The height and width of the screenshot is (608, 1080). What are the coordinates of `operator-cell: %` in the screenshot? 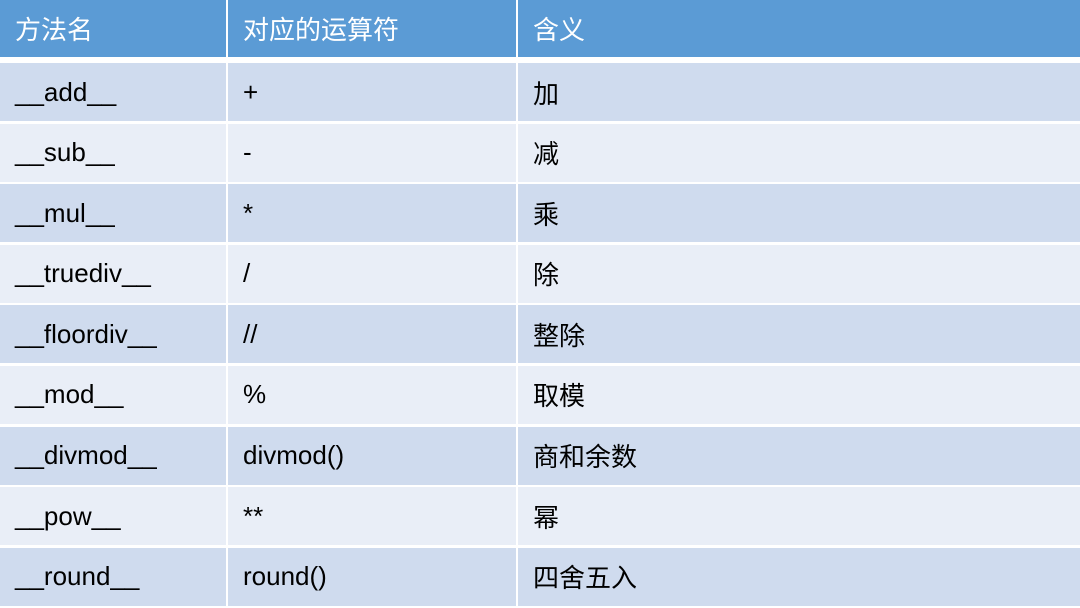 It's located at (373, 394).